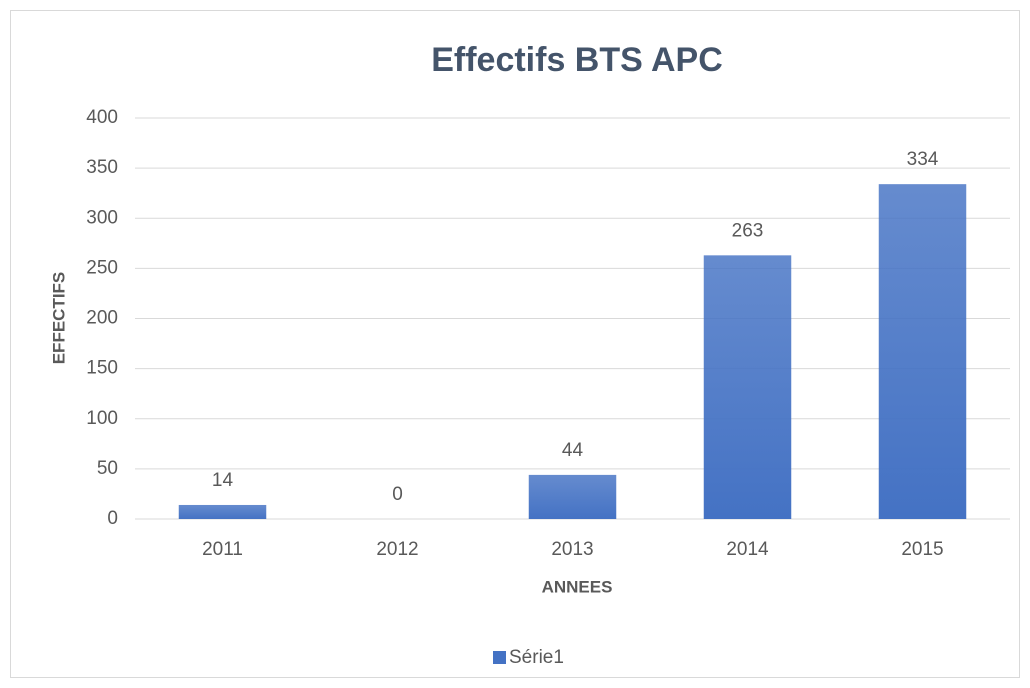 The image size is (1030, 688). I want to click on data-label: 334, so click(923, 159).